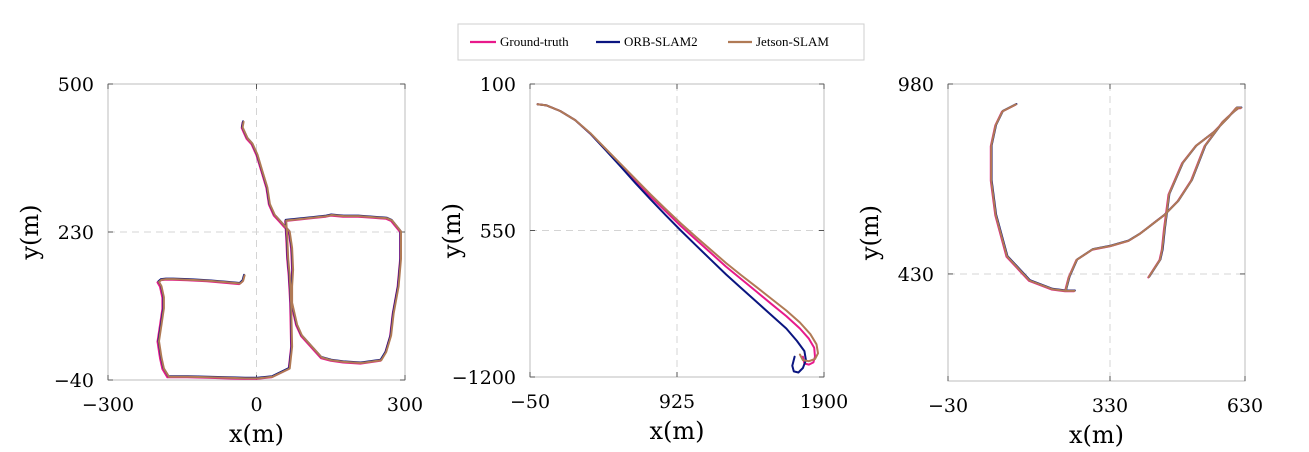 The width and height of the screenshot is (1309, 452). What do you see at coordinates (792, 41) in the screenshot?
I see `legend-label-jetson-slam: Jetson-SLAM` at bounding box center [792, 41].